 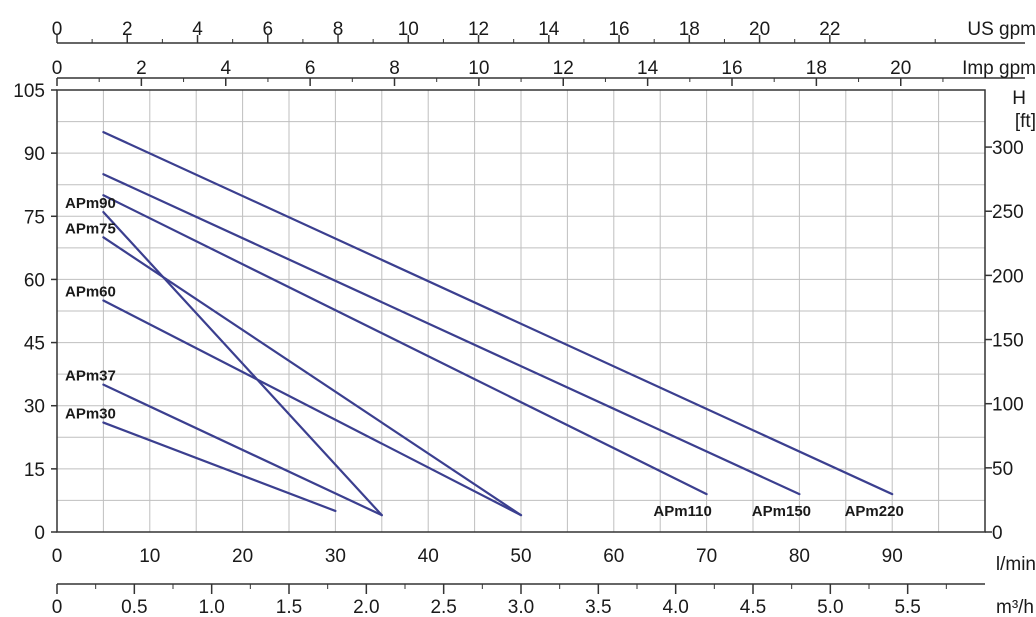 I want to click on ft-tick-label: 0, so click(x=997, y=533).